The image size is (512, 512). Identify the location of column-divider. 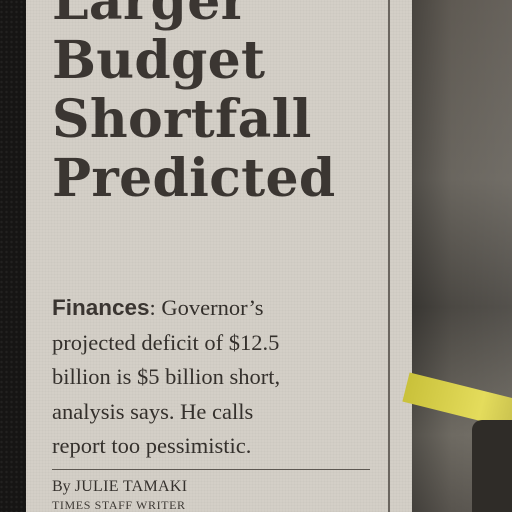
(389, 256).